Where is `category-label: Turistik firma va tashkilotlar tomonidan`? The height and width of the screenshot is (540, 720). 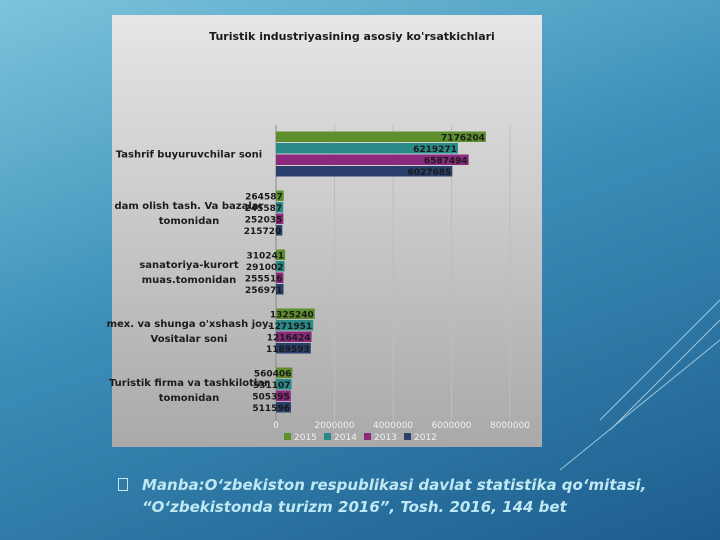
category-label: Turistik firma va tashkilotlar tomonidan is located at coordinates (189, 390).